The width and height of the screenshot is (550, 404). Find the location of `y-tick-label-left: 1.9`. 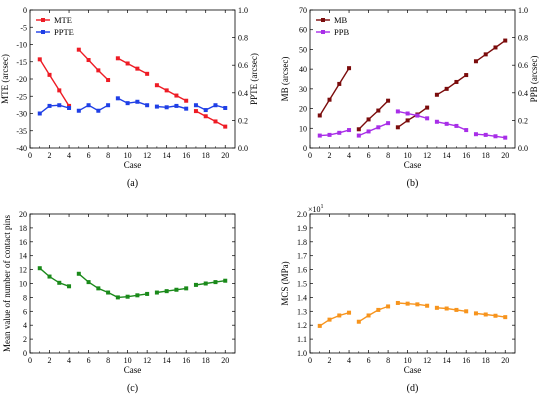

y-tick-label-left: 1.9 is located at coordinates (302, 228).